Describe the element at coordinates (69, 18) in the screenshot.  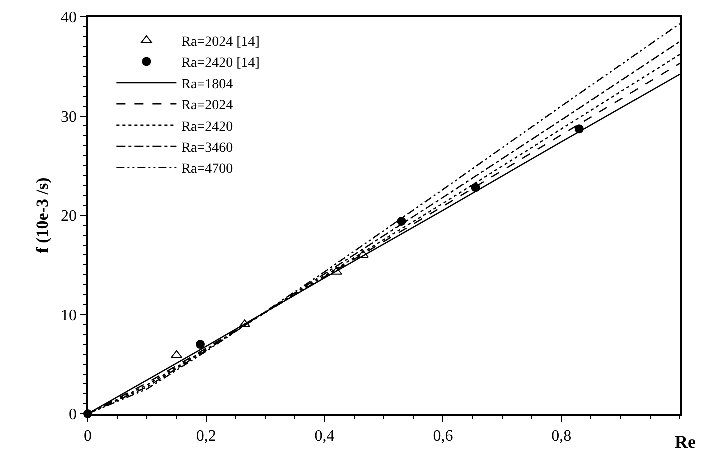
I see `y-tick-label: 40` at that location.